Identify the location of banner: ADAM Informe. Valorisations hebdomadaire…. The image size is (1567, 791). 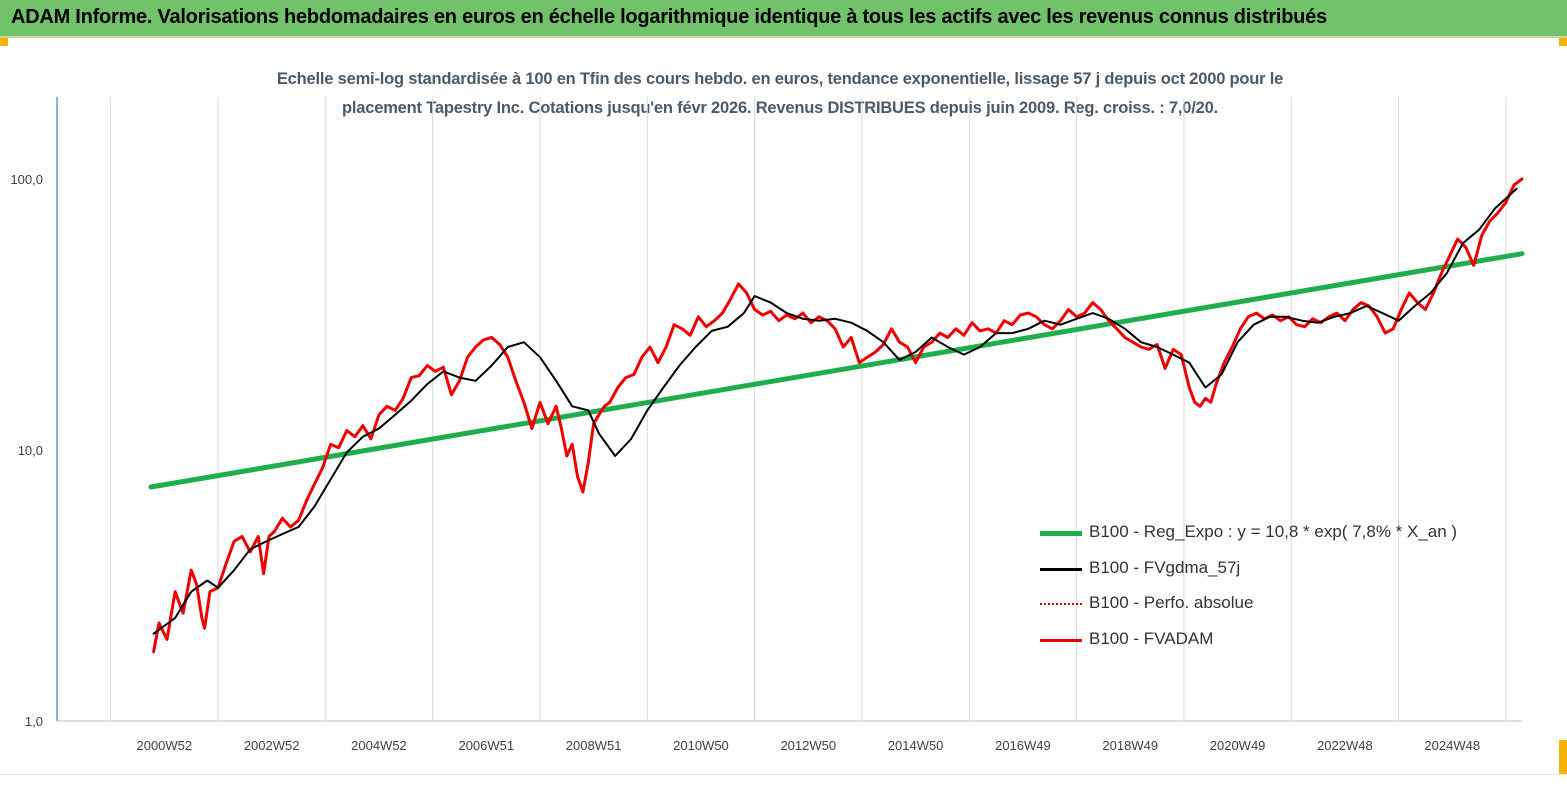
(783, 19).